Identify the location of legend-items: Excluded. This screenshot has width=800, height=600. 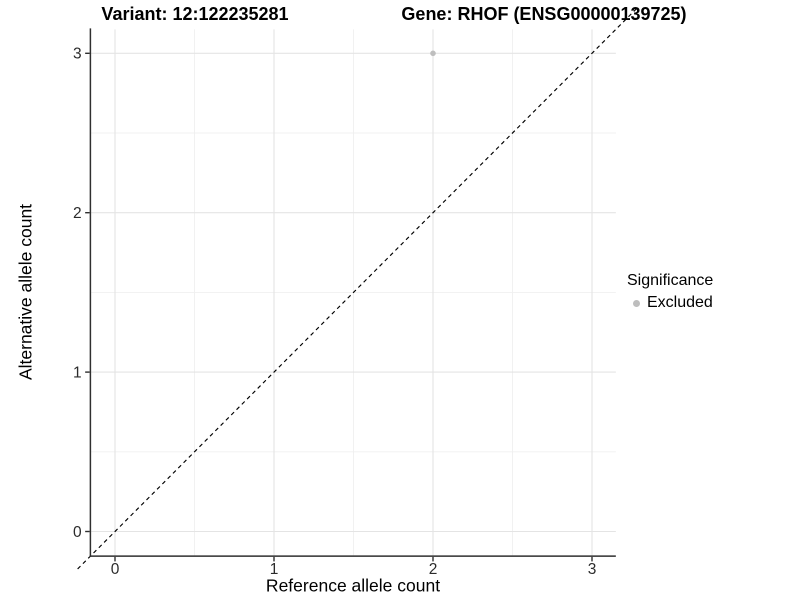
(670, 303).